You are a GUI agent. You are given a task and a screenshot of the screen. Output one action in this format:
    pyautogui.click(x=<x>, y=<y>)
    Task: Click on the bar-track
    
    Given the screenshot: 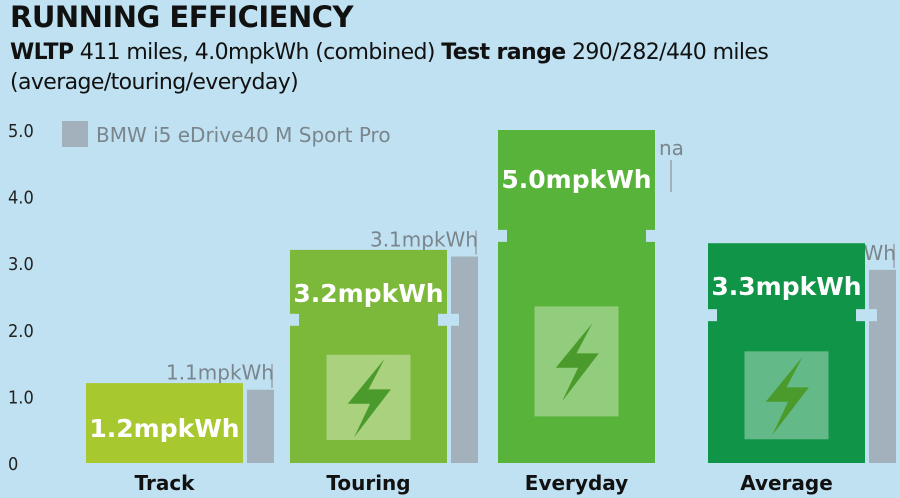 What is the action you would take?
    pyautogui.click(x=164, y=423)
    